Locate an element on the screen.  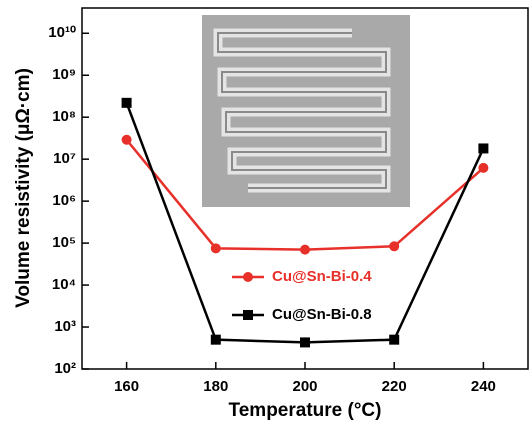
y-axis-title: Volume resistivity (μΩ·cm) is located at coordinates (23, 188).